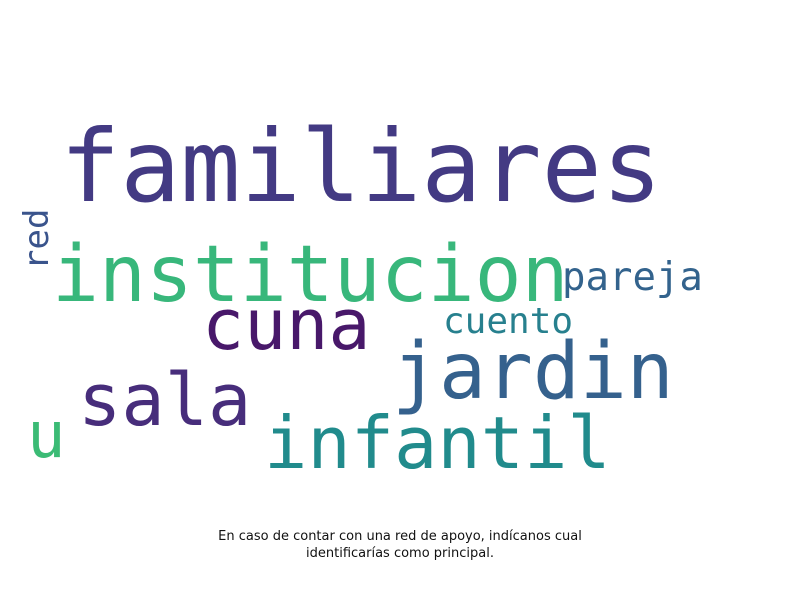 The height and width of the screenshot is (600, 800). I want to click on word-cuna: cuna, so click(286, 325).